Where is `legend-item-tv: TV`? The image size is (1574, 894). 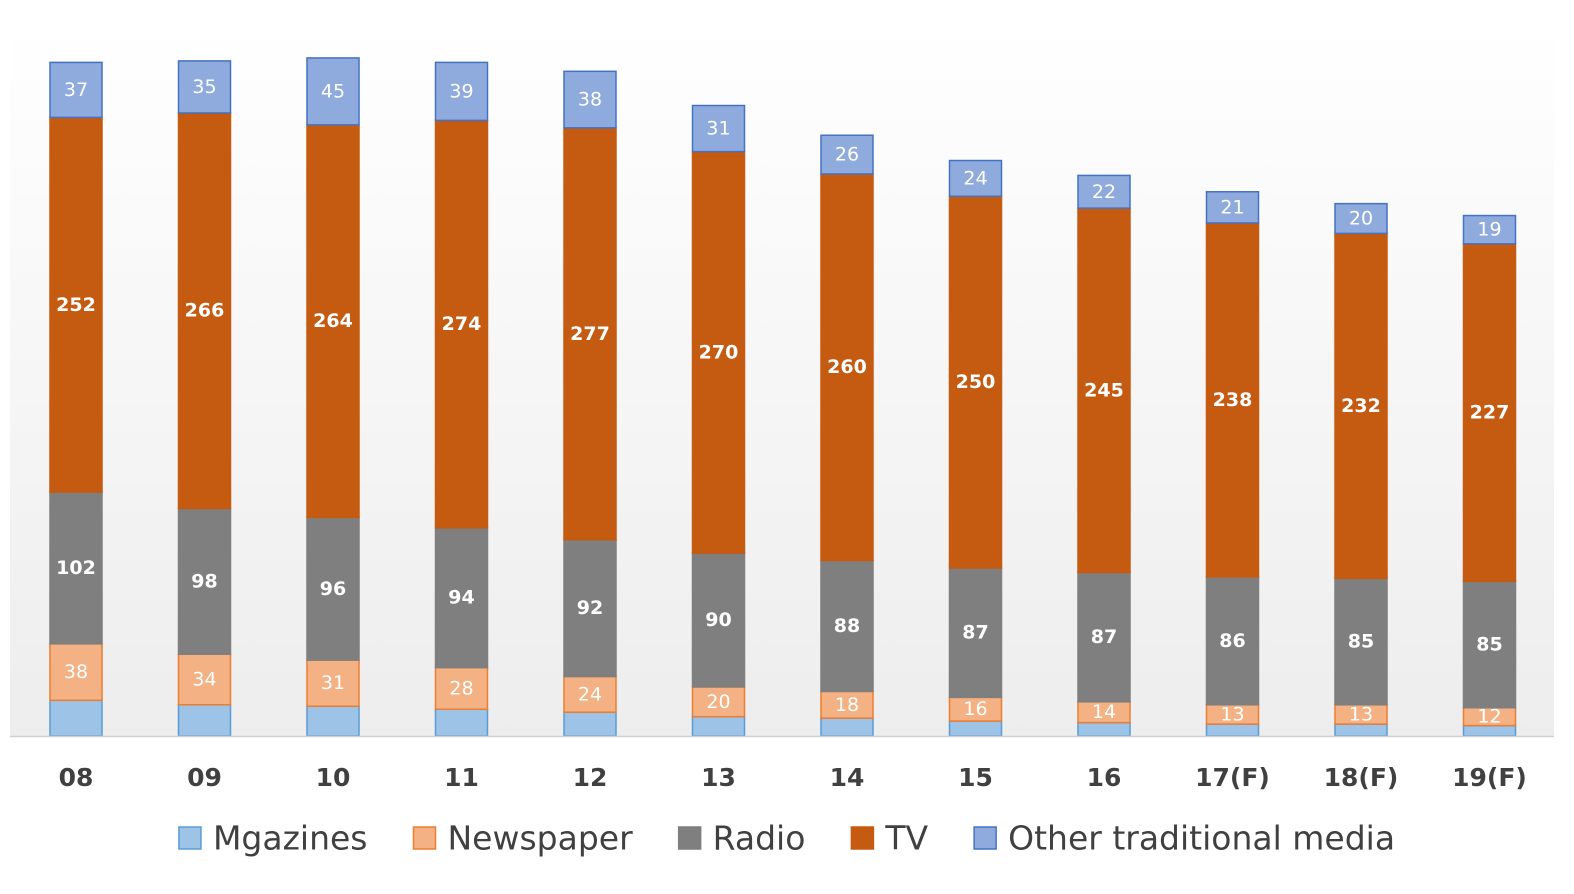 legend-item-tv: TV is located at coordinates (889, 838).